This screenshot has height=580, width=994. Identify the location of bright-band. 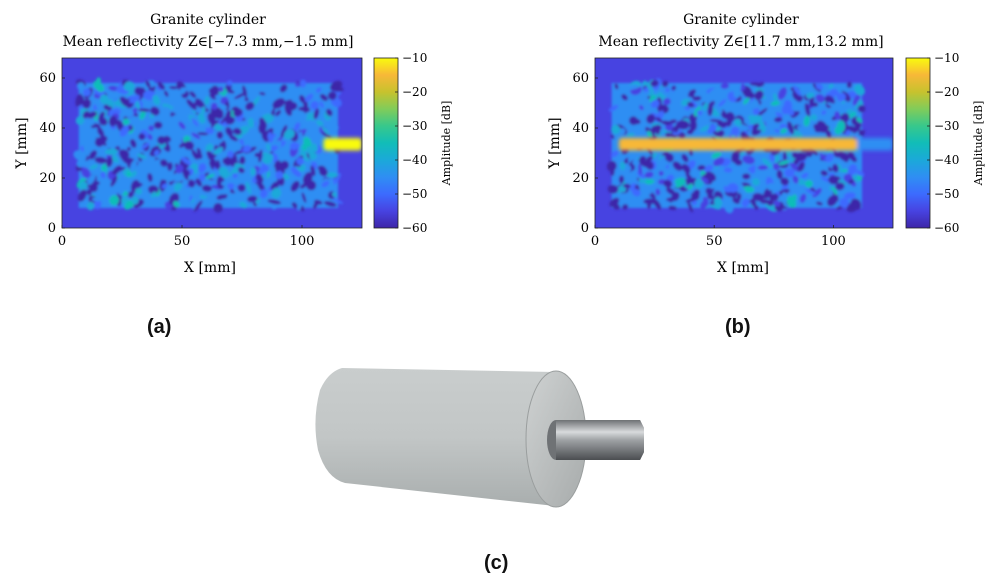
(342, 144).